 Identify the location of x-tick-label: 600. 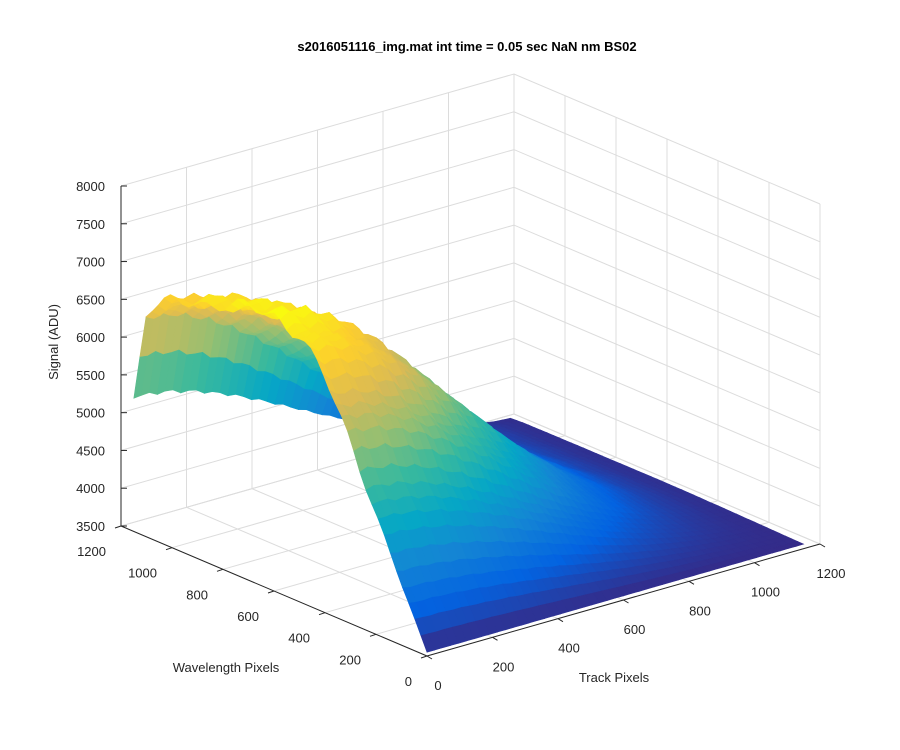
(635, 629).